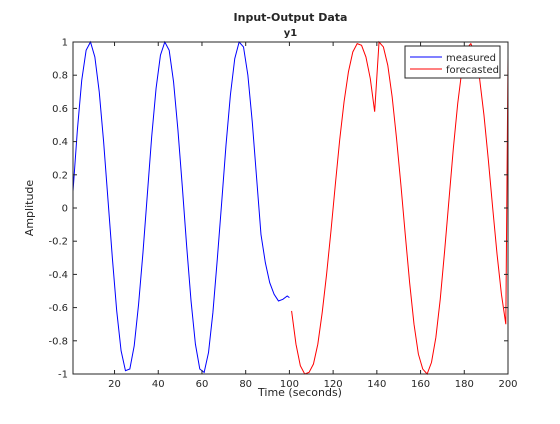 The width and height of the screenshot is (560, 424). Describe the element at coordinates (245, 384) in the screenshot. I see `x-tick-label: 80` at that location.